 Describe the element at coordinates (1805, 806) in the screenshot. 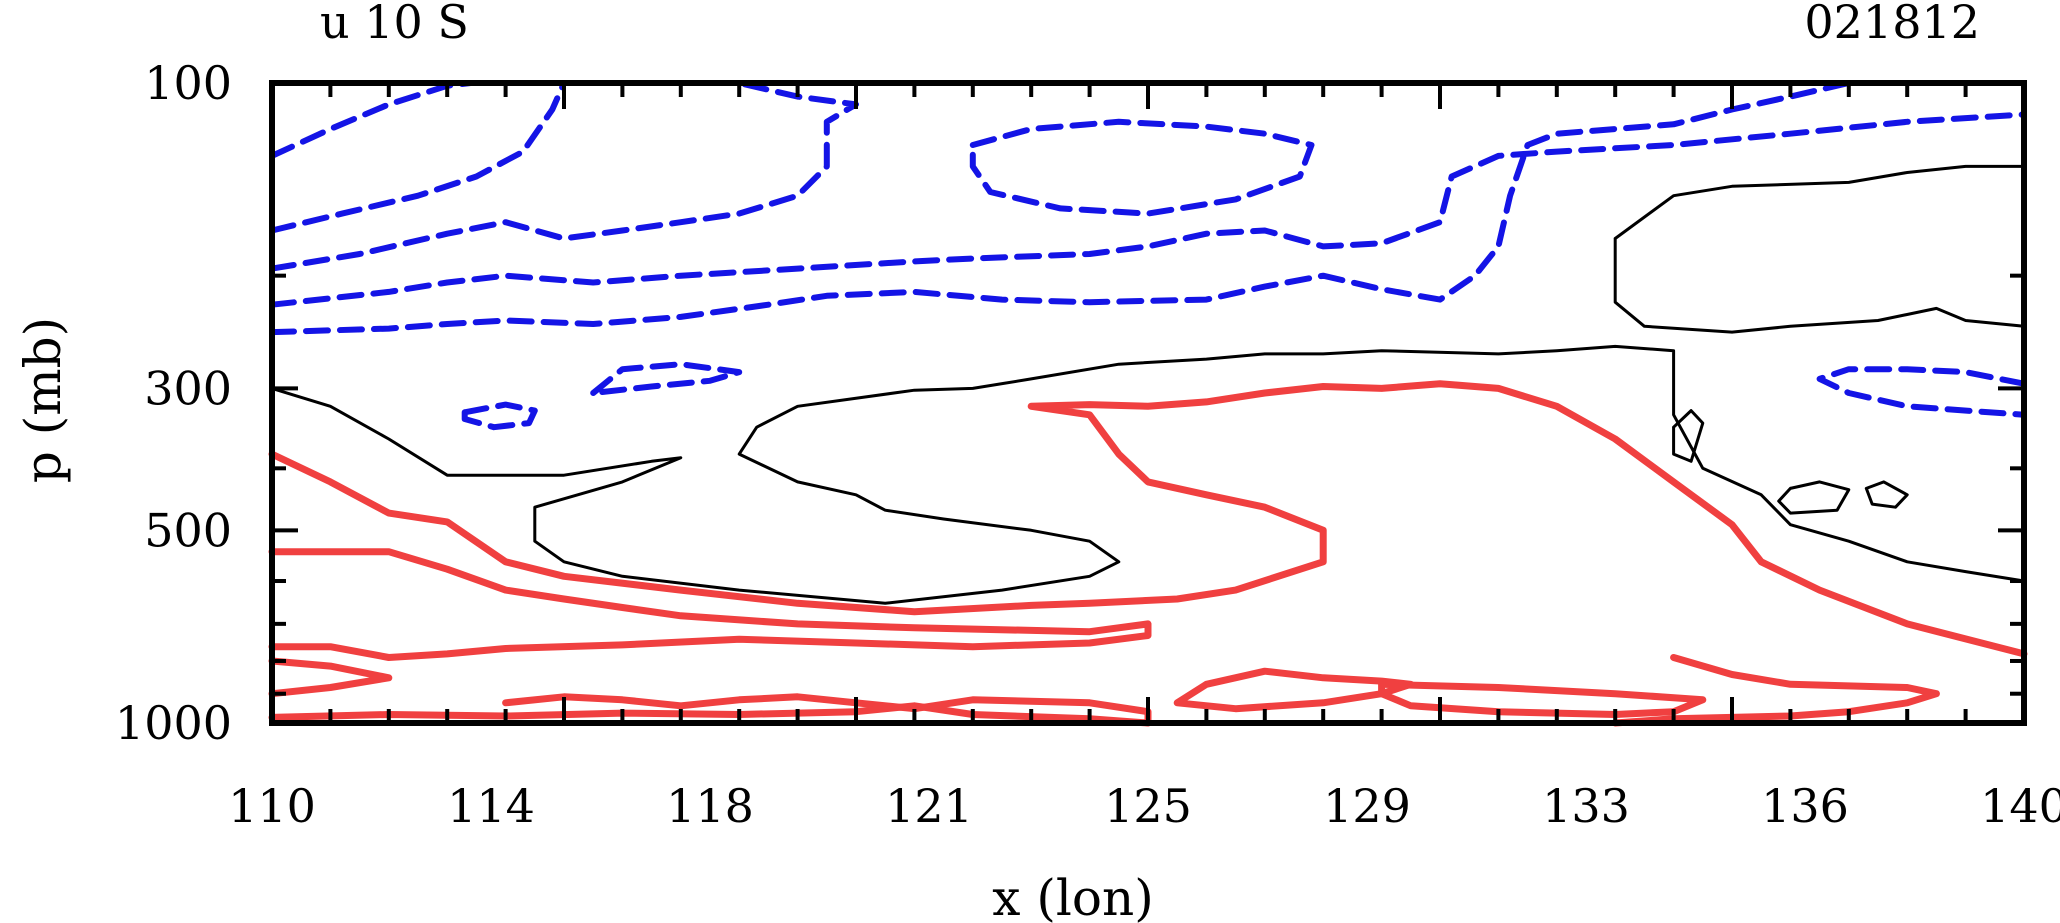

I see `x-tick-label: 136` at that location.